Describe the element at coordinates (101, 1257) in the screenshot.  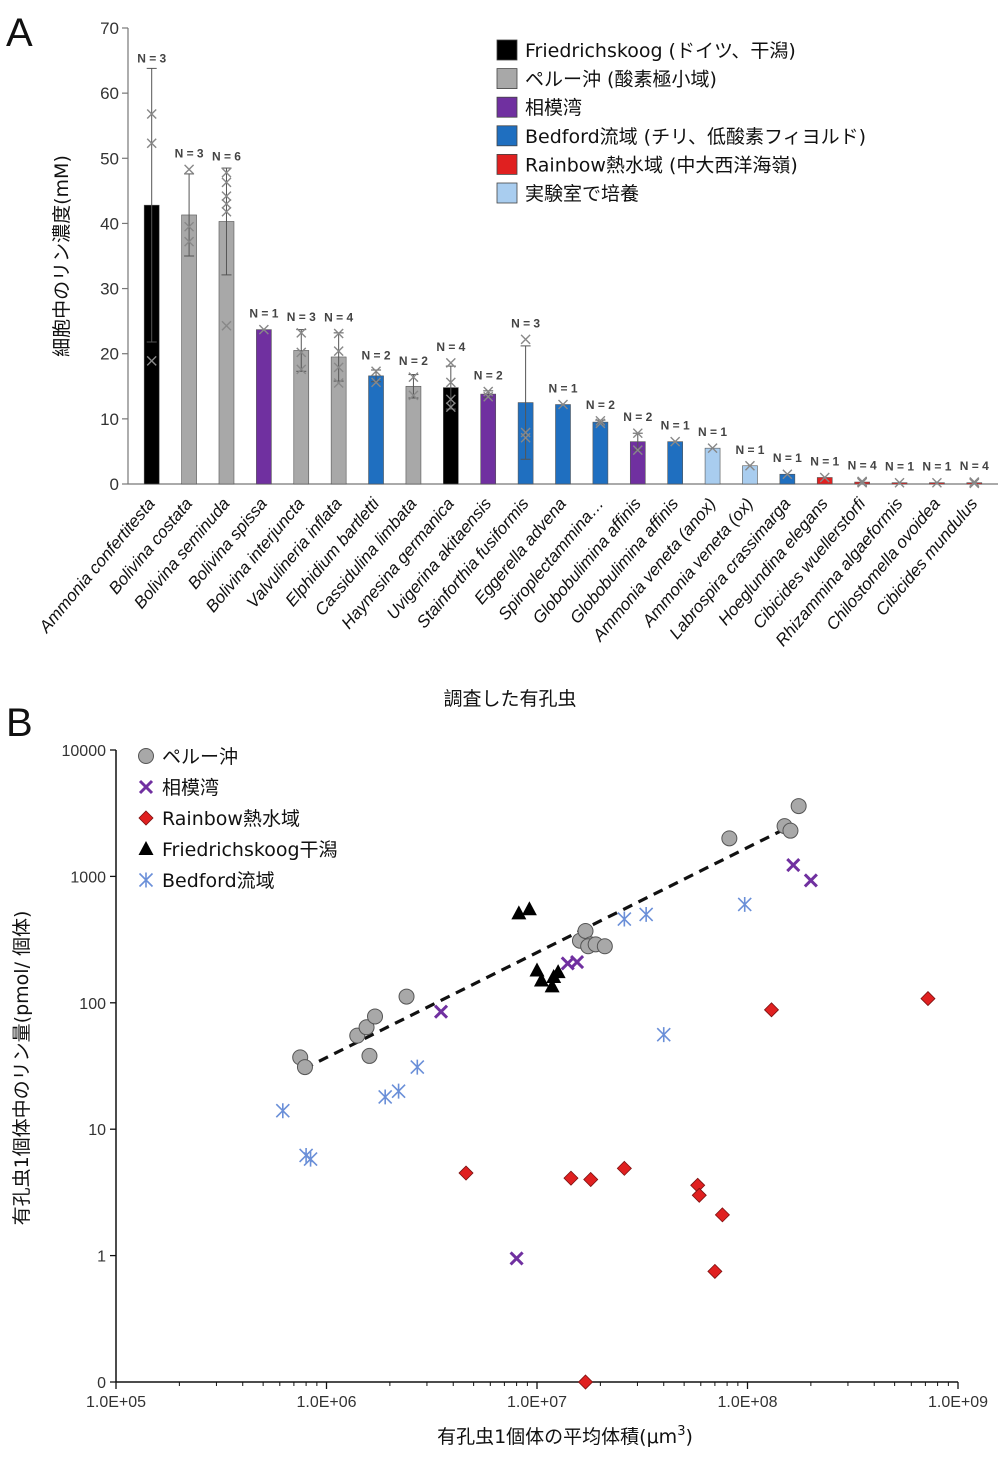
I see `y-tick-label: 1` at that location.